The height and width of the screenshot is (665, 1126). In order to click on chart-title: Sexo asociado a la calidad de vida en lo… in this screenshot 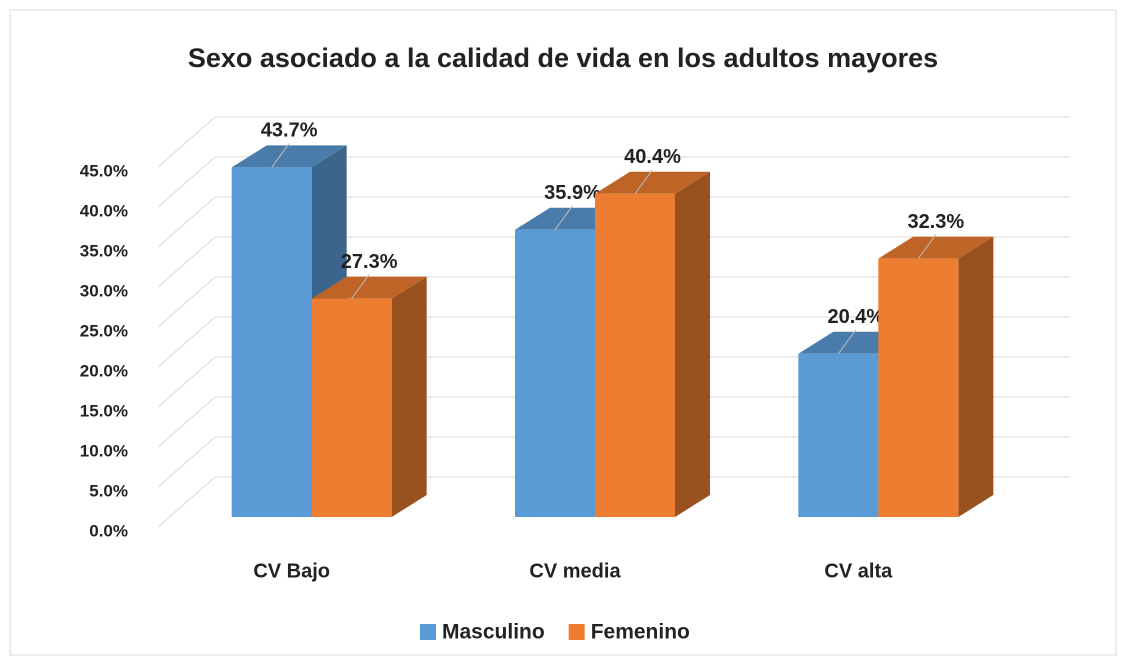, I will do `click(563, 58)`.